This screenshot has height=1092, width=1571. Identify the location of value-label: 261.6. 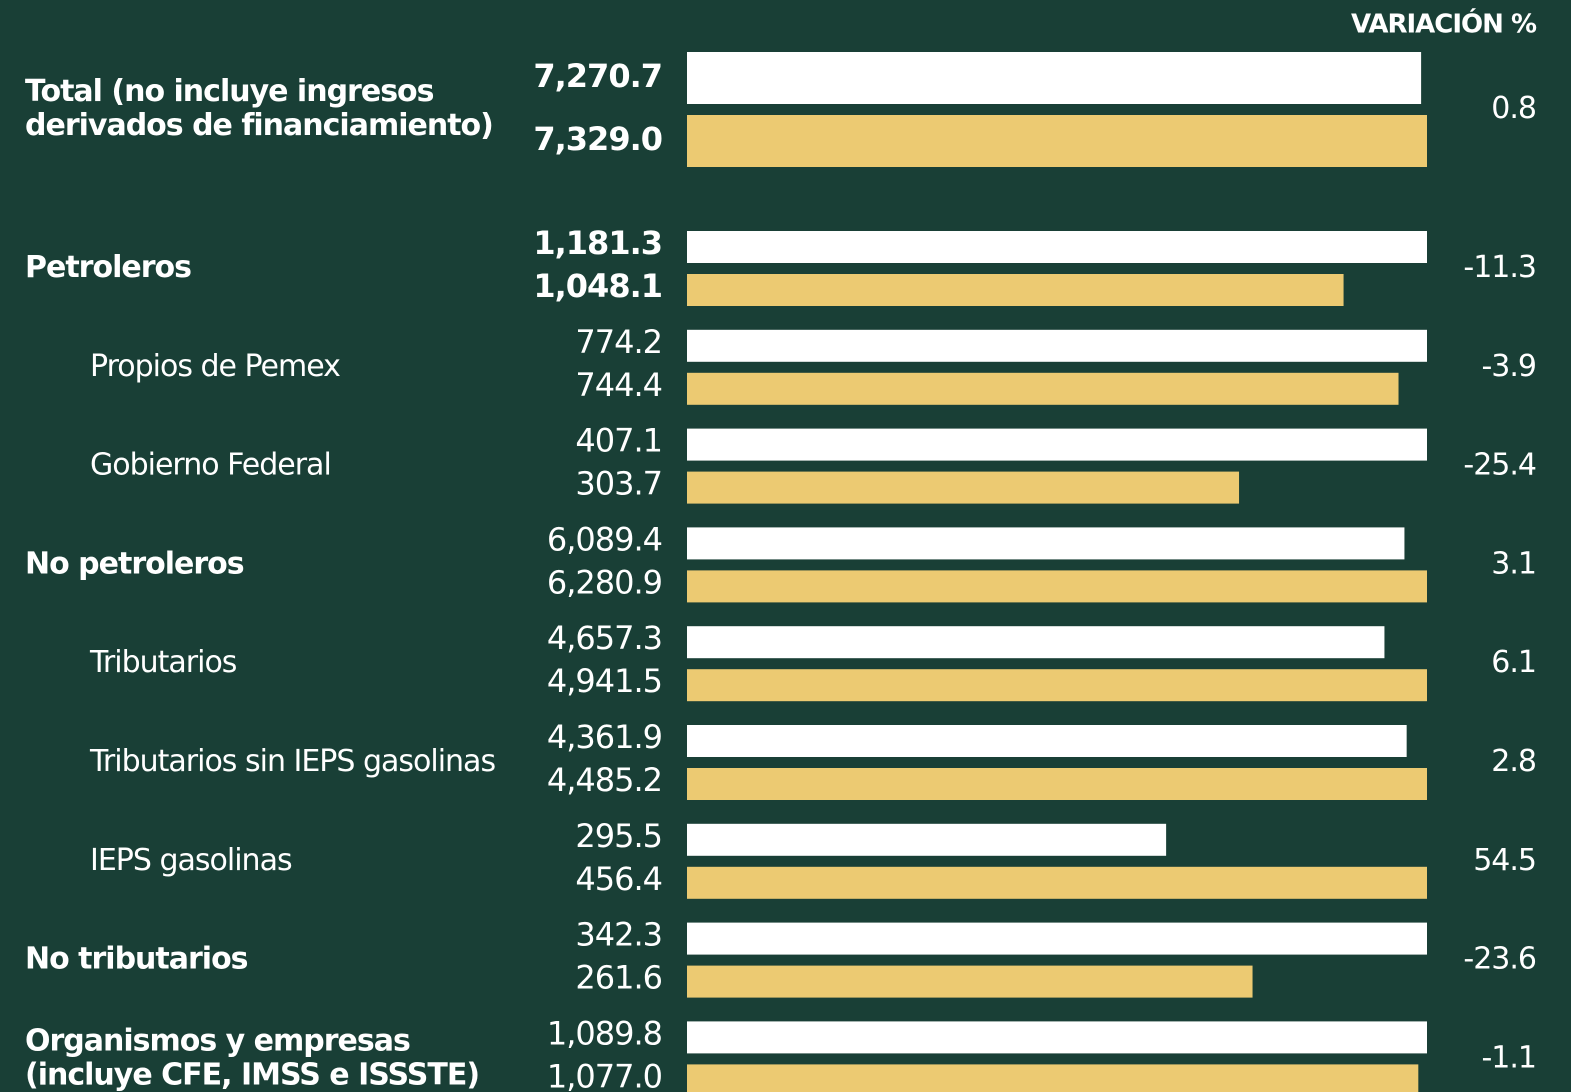
(618, 978).